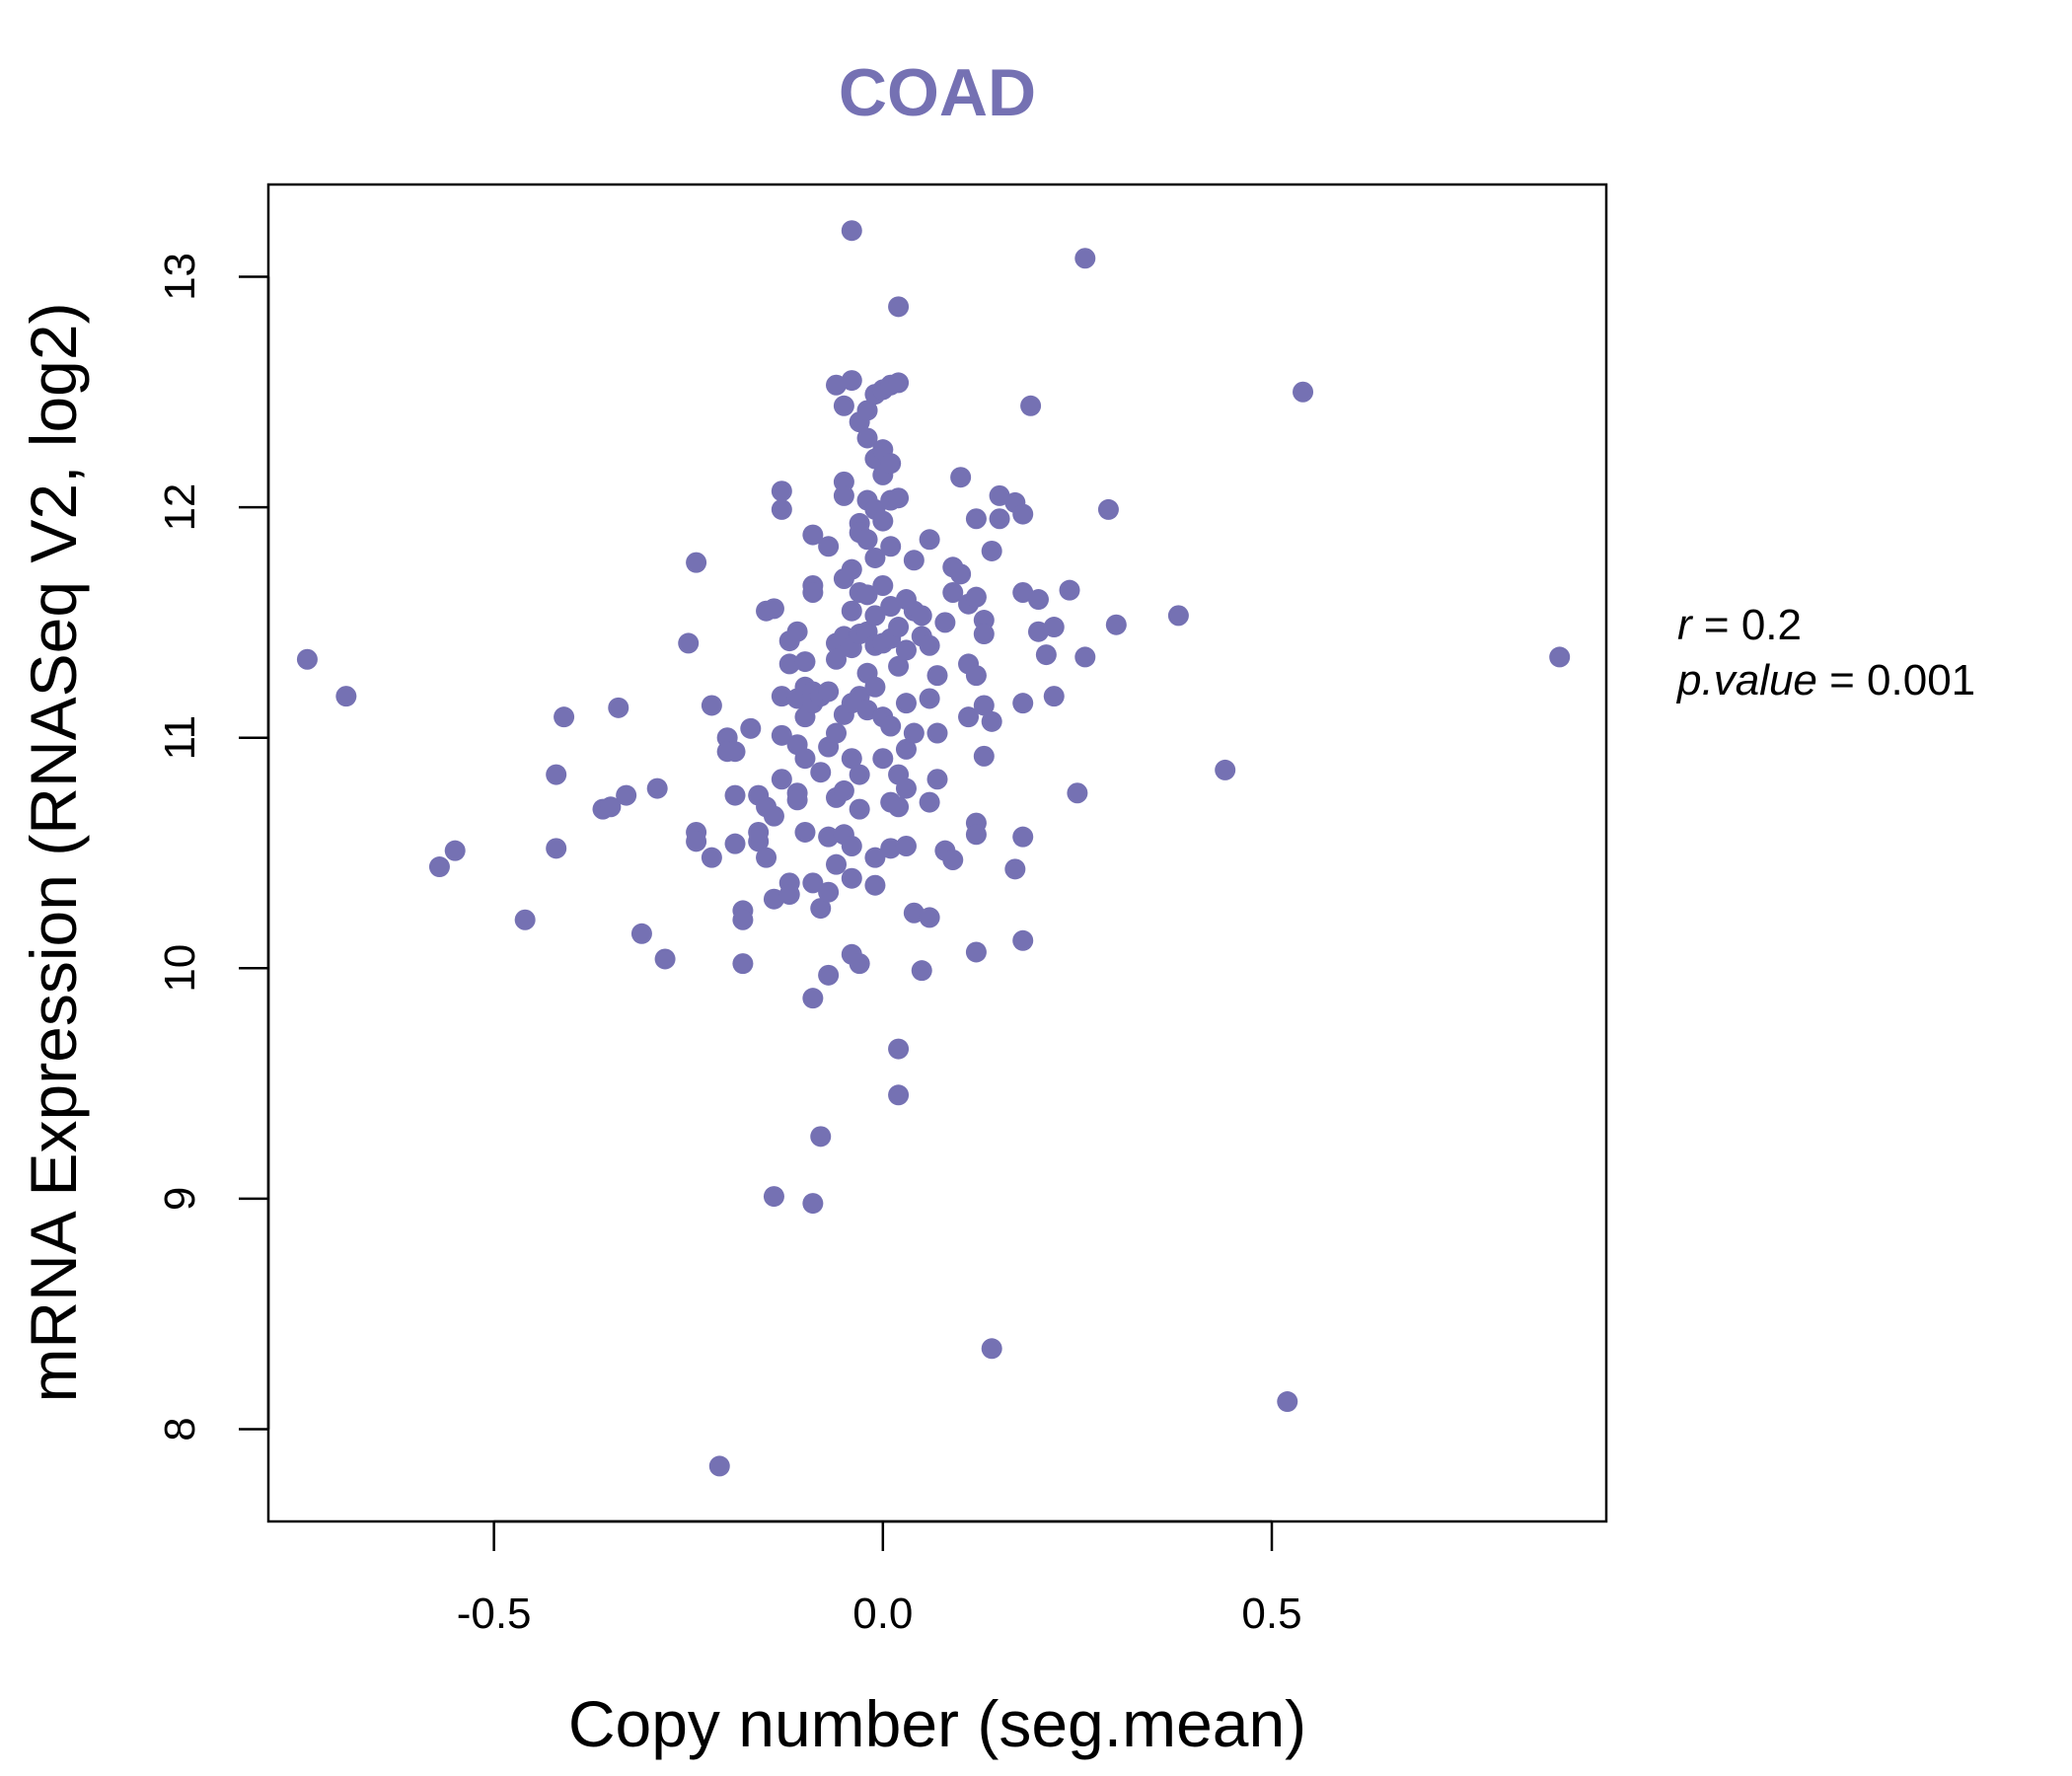 The width and height of the screenshot is (2072, 1776). I want to click on r-value: 0.2, so click(1772, 625).